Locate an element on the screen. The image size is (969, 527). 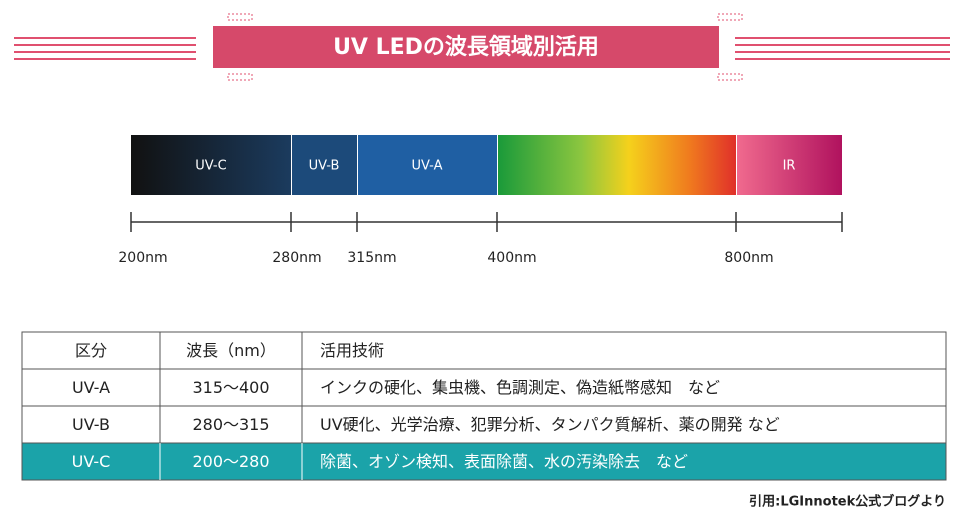
header-cell: 活用技術 is located at coordinates (352, 350).